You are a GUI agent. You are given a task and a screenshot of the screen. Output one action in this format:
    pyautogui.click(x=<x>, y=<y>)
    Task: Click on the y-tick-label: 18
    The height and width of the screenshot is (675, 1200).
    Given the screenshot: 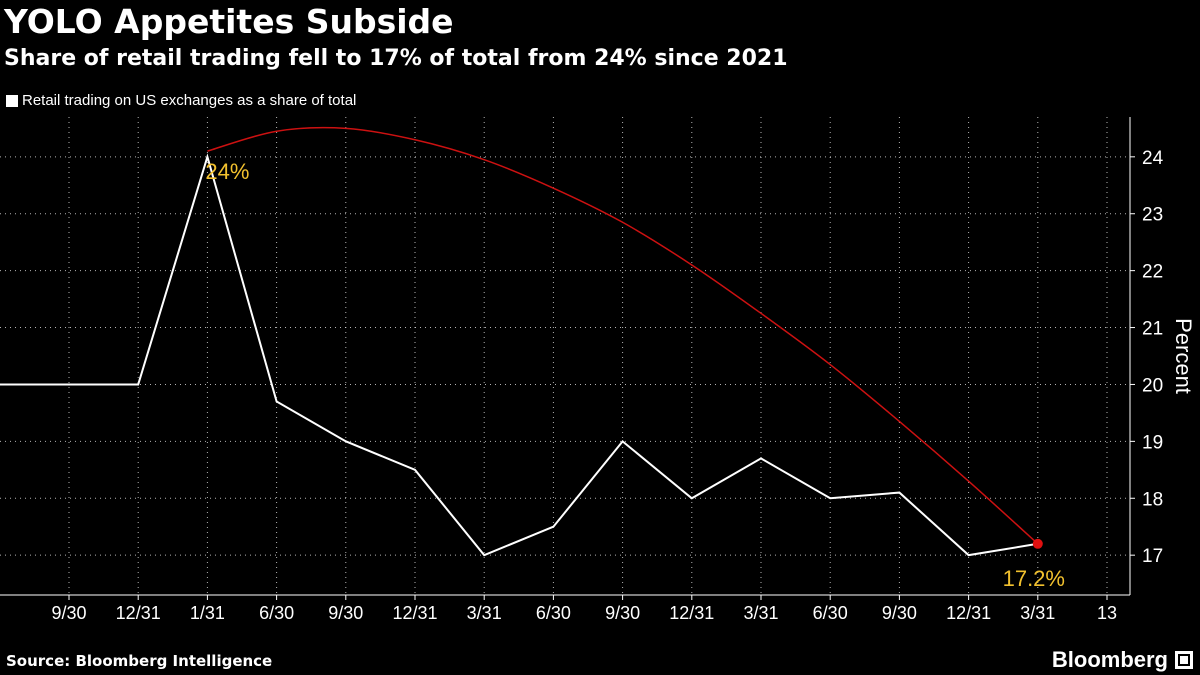 What is the action you would take?
    pyautogui.click(x=1152, y=499)
    